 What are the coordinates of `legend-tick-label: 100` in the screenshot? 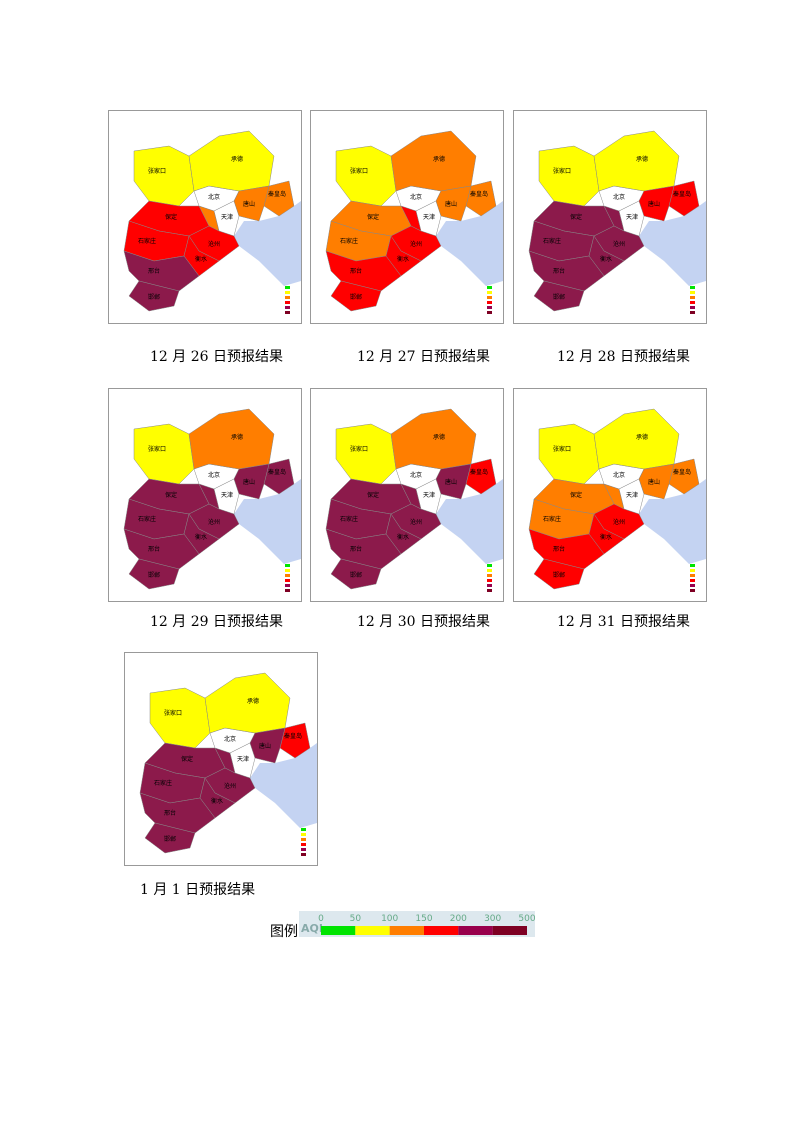 It's located at (389, 919).